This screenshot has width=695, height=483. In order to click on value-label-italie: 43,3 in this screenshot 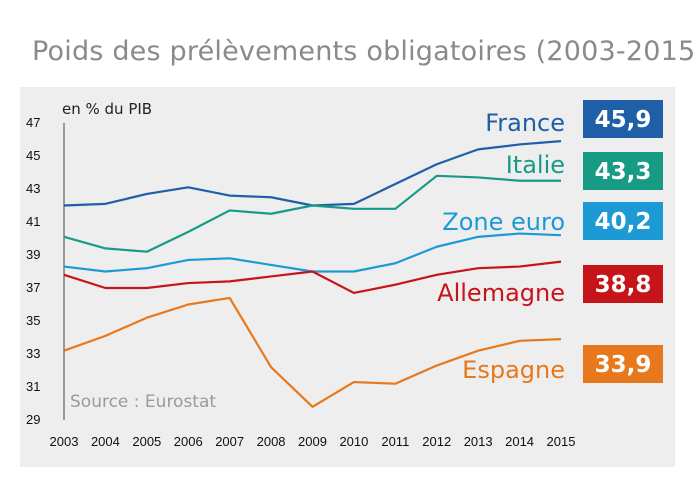, I will do `click(623, 172)`.